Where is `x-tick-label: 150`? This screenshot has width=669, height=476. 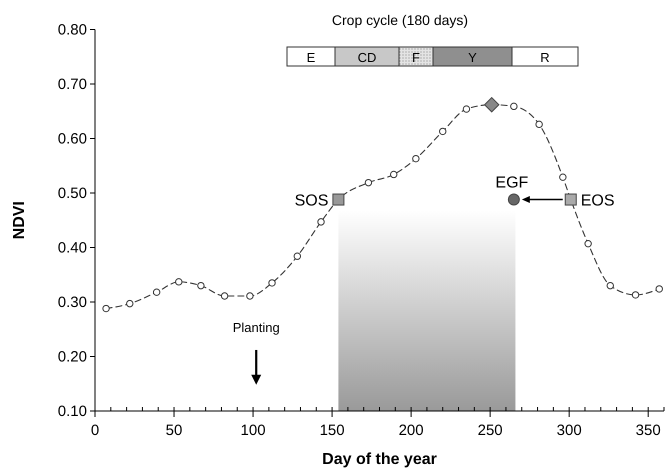 x-tick-label: 150 is located at coordinates (332, 430).